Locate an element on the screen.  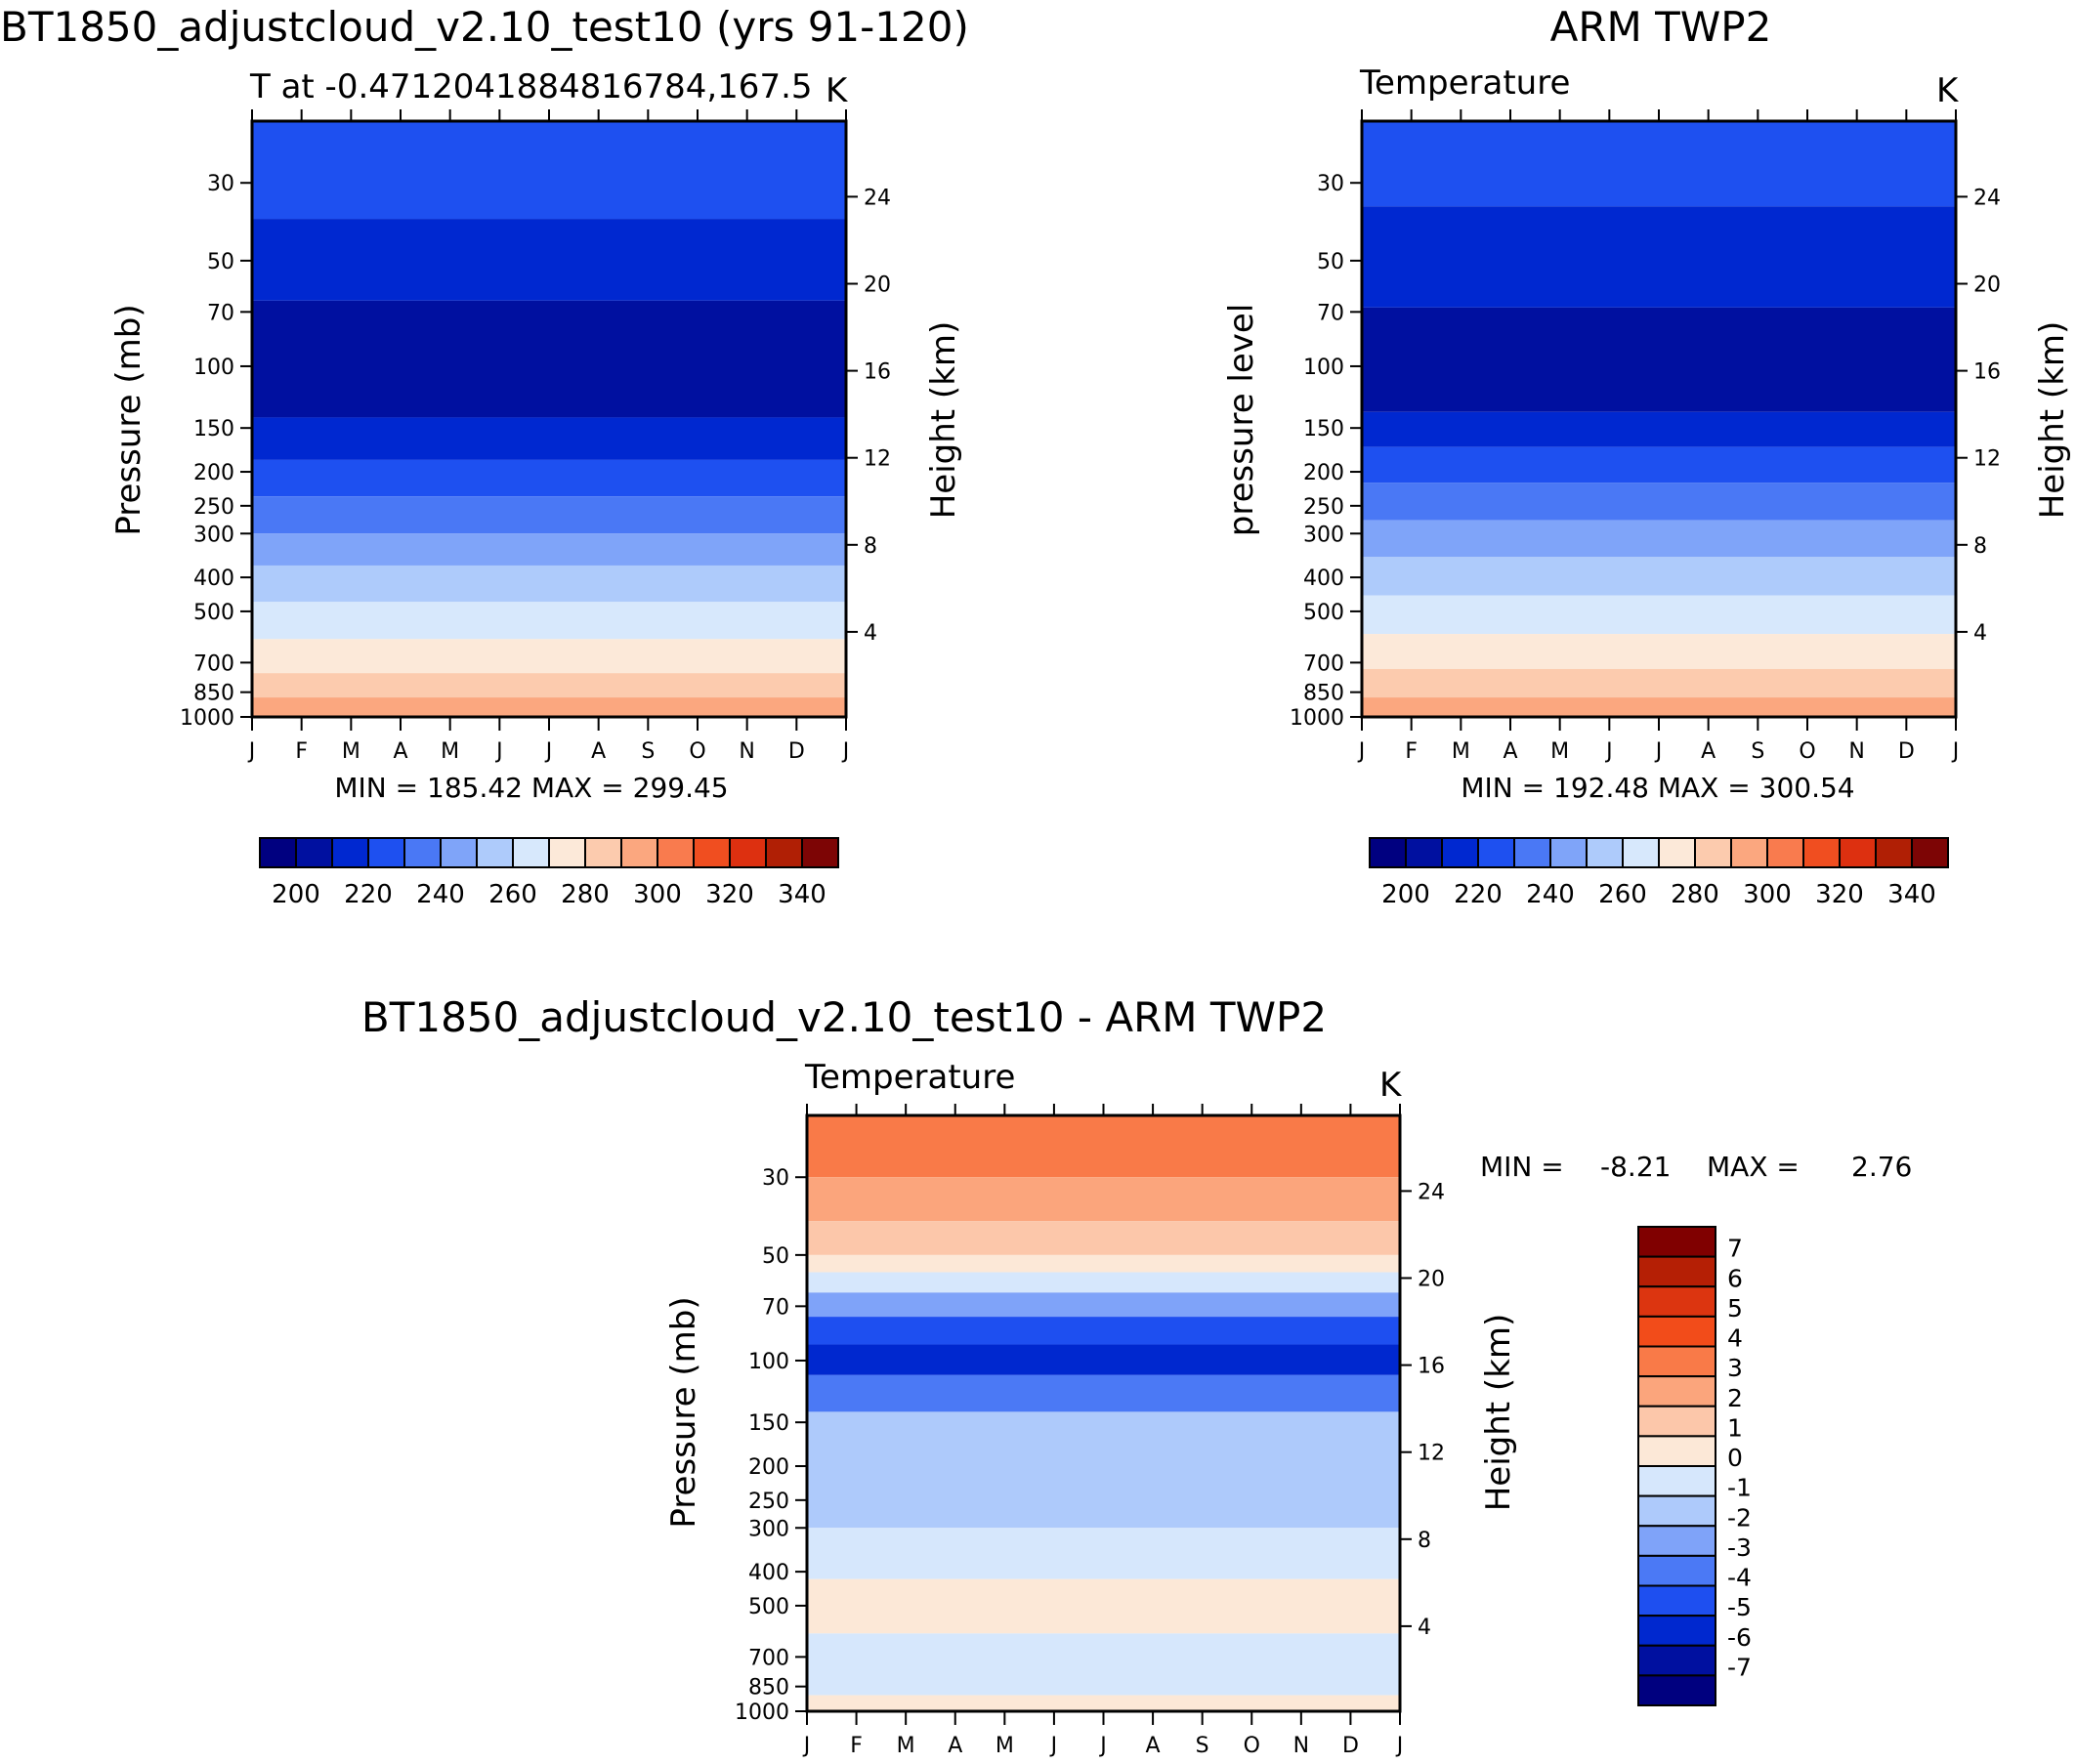
panel-2-colorbar: 200 220 240 260 280 300 320 340 is located at coordinates (1659, 873).